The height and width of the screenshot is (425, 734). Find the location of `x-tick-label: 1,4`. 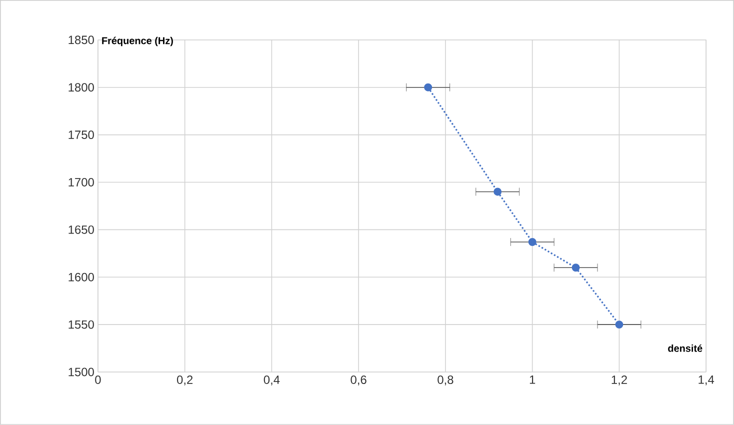

x-tick-label: 1,4 is located at coordinates (706, 381).